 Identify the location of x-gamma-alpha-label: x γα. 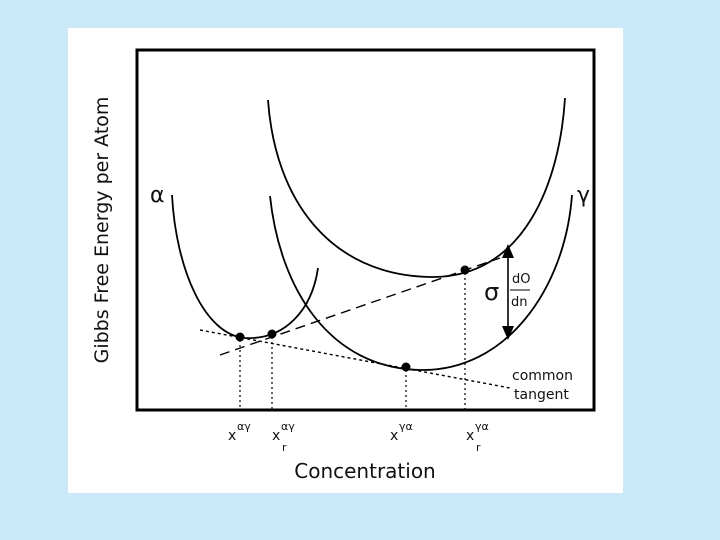
(401, 432).